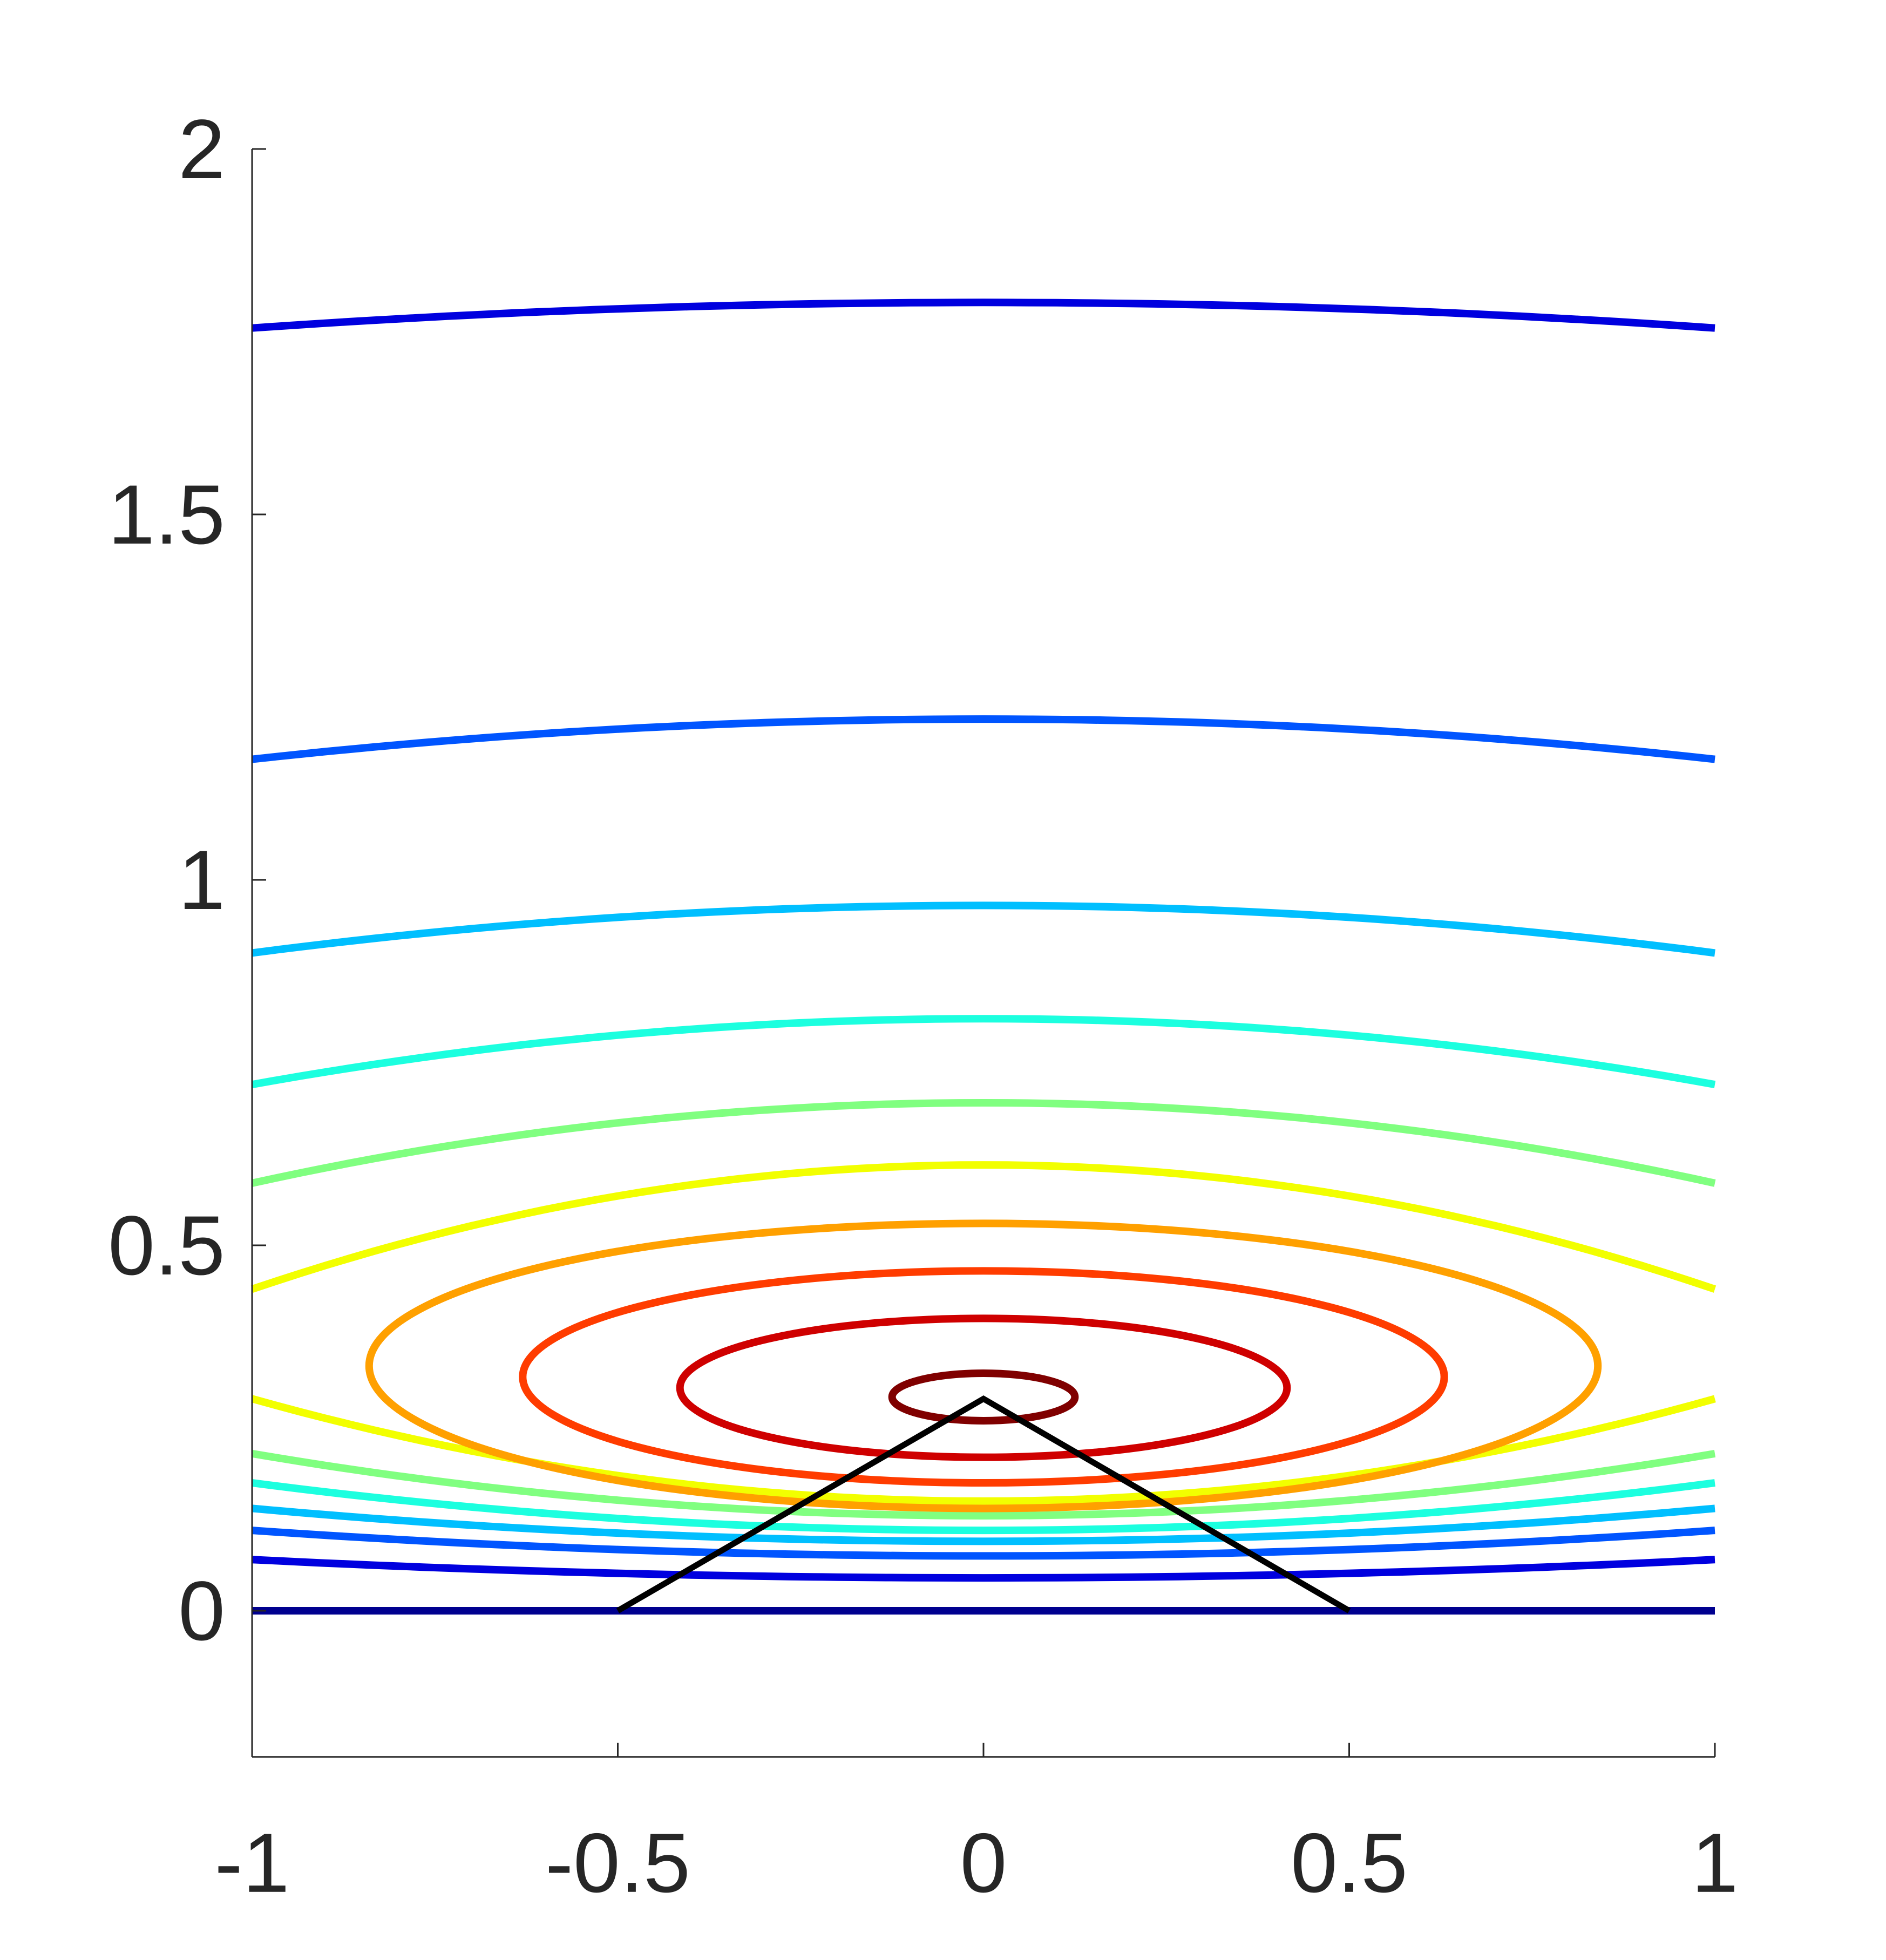  What do you see at coordinates (1715, 1863) in the screenshot?
I see `x-tick-label: 1` at bounding box center [1715, 1863].